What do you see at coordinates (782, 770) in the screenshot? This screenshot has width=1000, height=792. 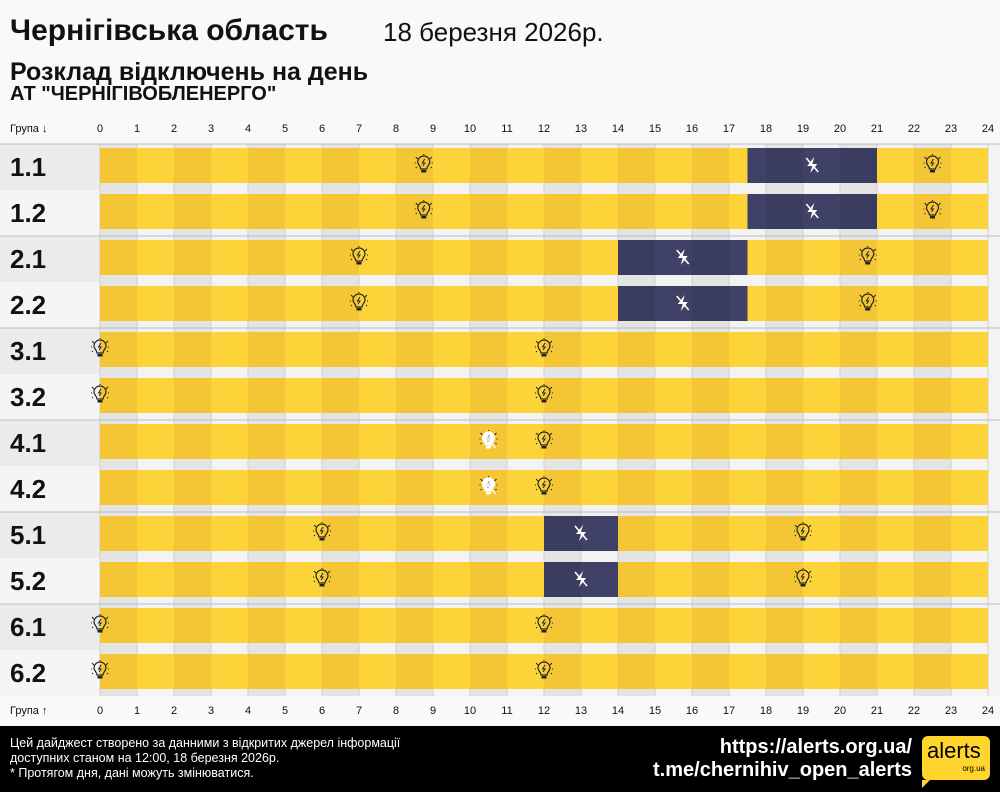 I see `telegram-link: t.me/chernihiv_open_alerts` at bounding box center [782, 770].